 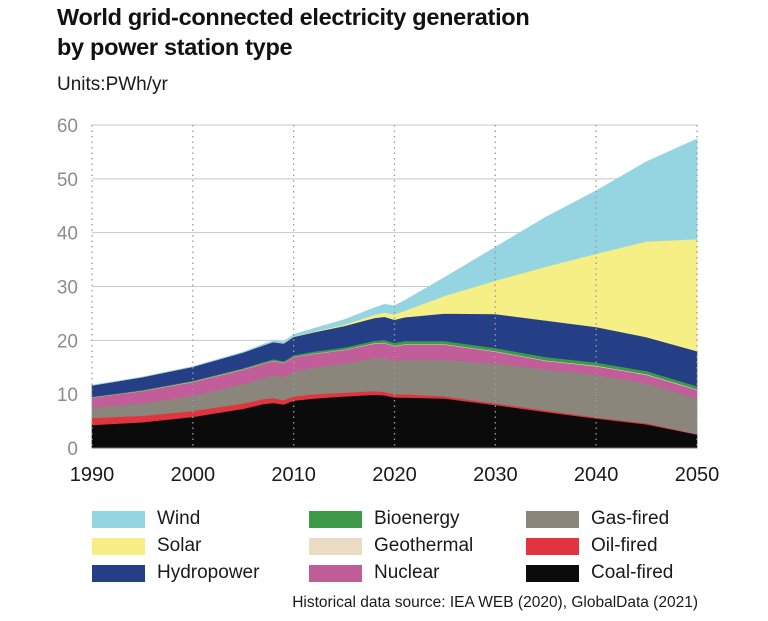 What do you see at coordinates (596, 475) in the screenshot?
I see `x-tick-label-2040: 2040` at bounding box center [596, 475].